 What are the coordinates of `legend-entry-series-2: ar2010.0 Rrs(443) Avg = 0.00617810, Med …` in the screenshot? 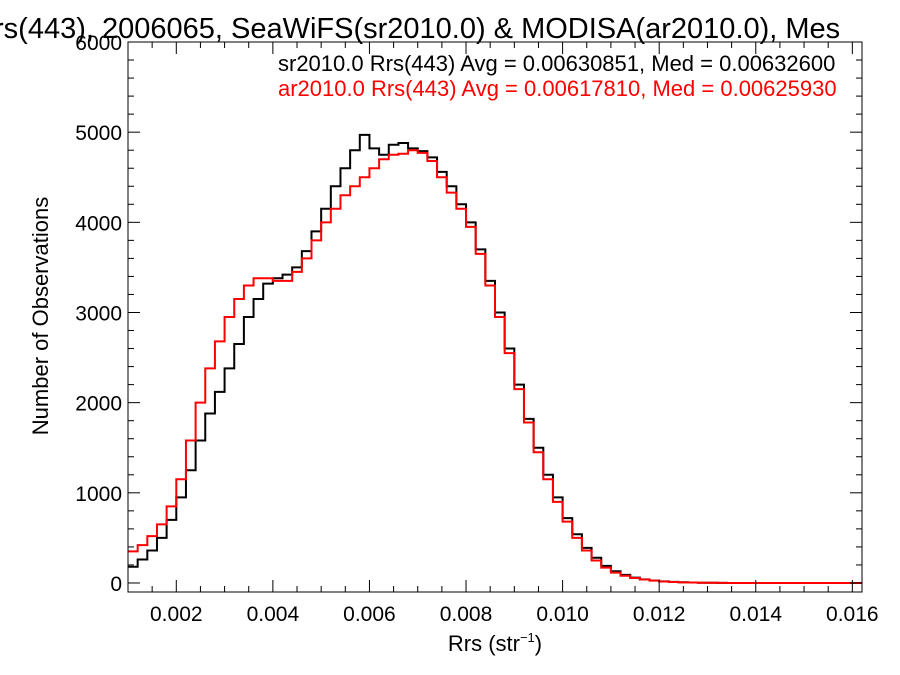 It's located at (557, 88).